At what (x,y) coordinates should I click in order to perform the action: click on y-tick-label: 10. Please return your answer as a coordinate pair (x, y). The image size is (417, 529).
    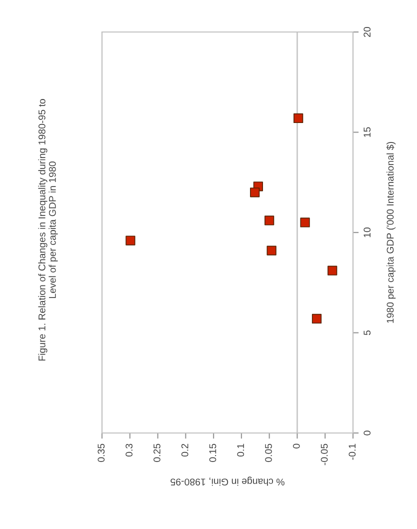
    Looking at the image, I should click on (367, 232).